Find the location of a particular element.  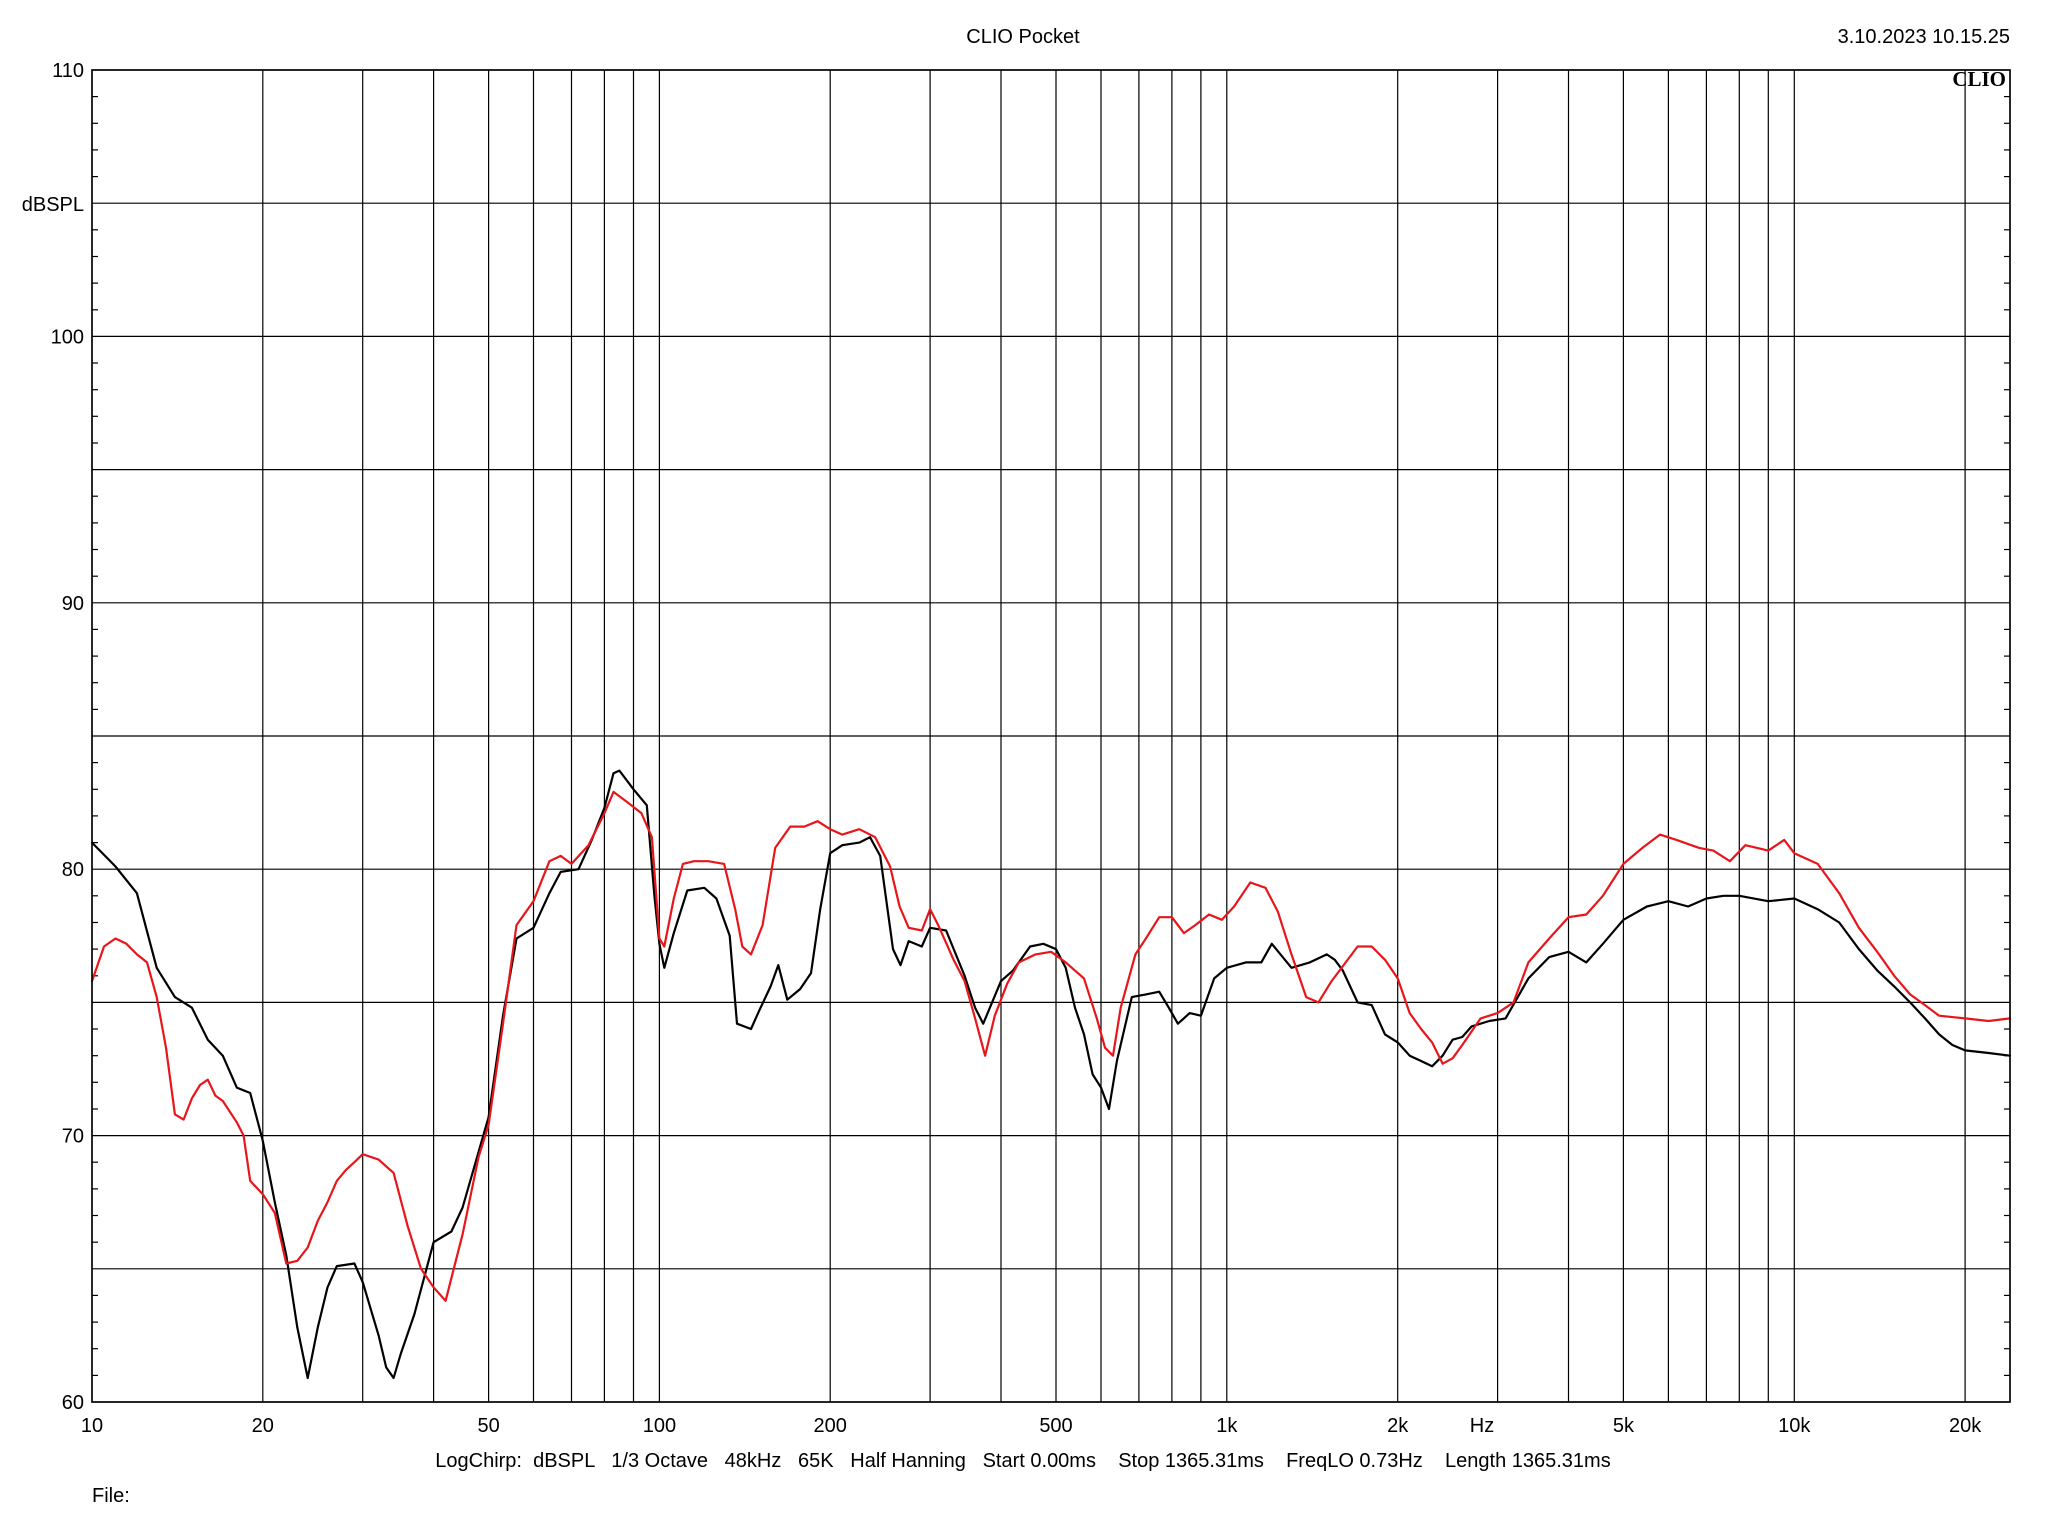

x-tick-label: 10 is located at coordinates (92, 1426).